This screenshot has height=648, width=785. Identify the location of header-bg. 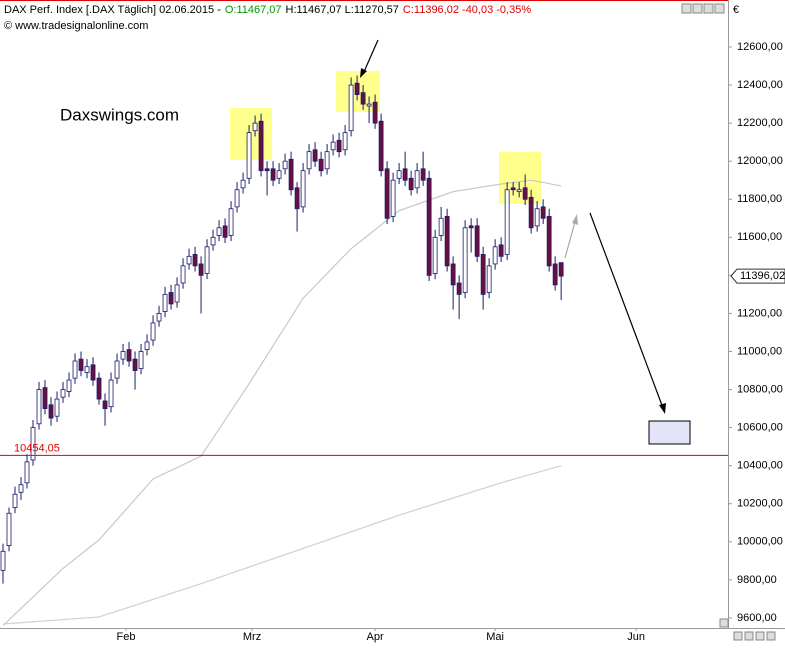
(280, 17).